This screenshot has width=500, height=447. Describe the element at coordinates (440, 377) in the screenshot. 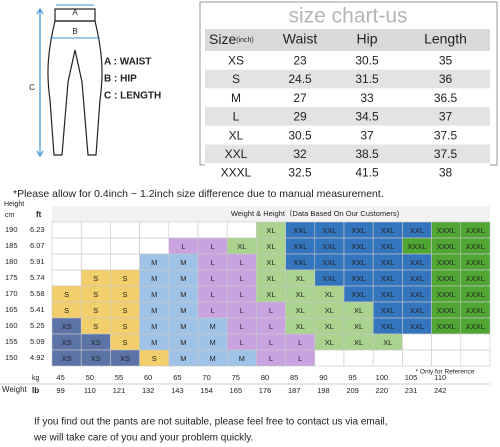

I see `weight-kg: 110` at that location.